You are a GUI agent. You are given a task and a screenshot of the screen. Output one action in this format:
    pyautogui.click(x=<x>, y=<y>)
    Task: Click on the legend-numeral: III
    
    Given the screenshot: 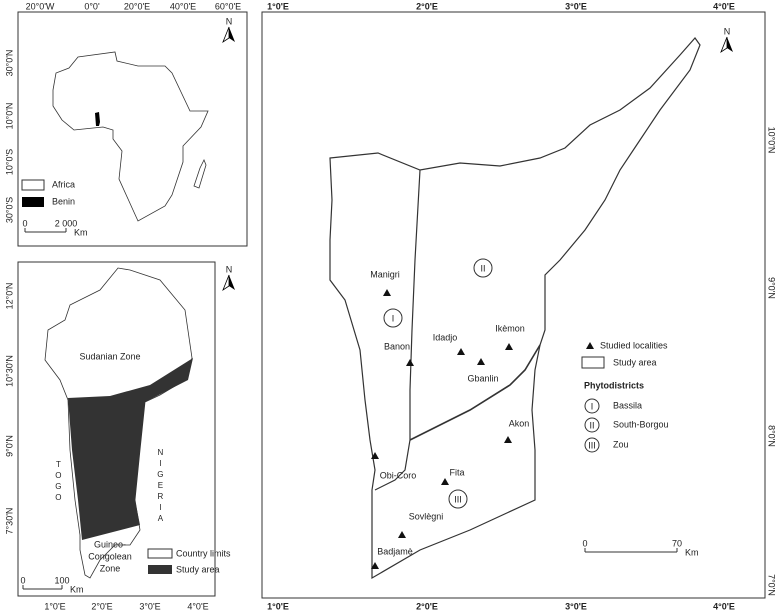 What is the action you would take?
    pyautogui.click(x=592, y=445)
    